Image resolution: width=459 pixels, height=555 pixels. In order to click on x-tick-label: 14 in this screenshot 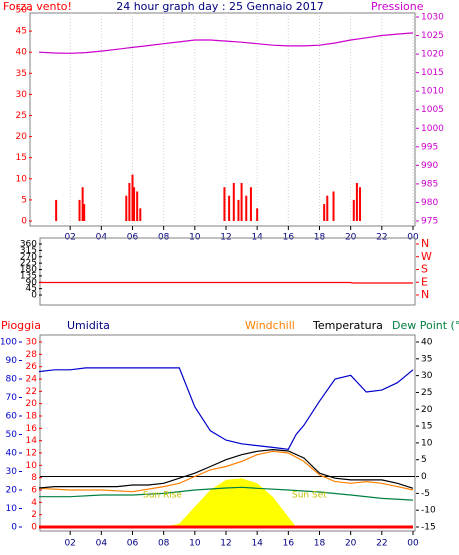, I will do `click(257, 544)`.